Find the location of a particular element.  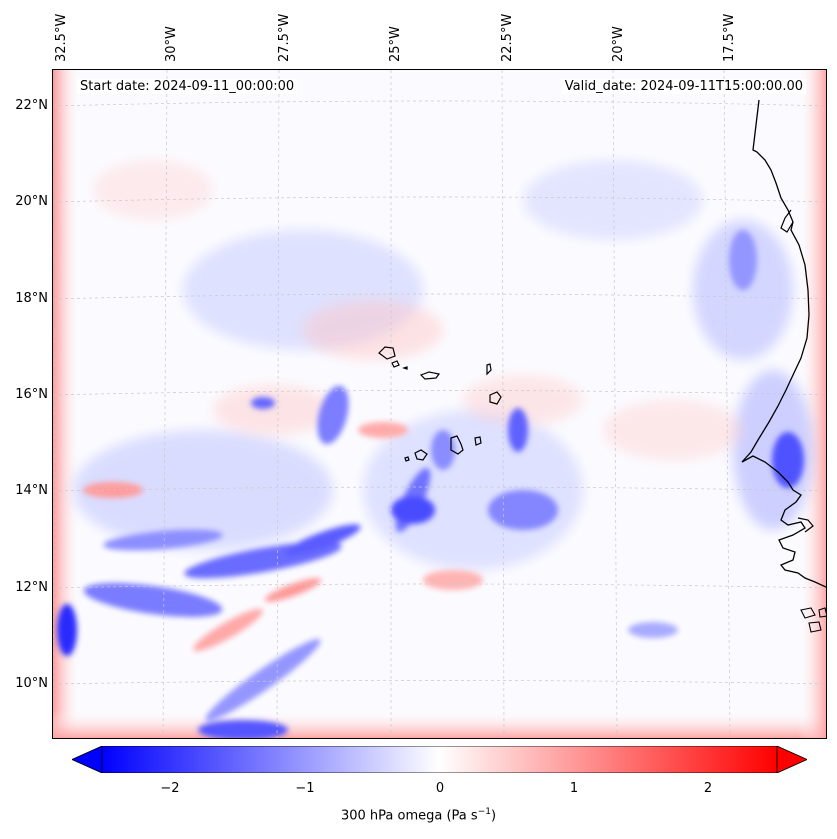

colorbar-extend-min is located at coordinates (87, 759).